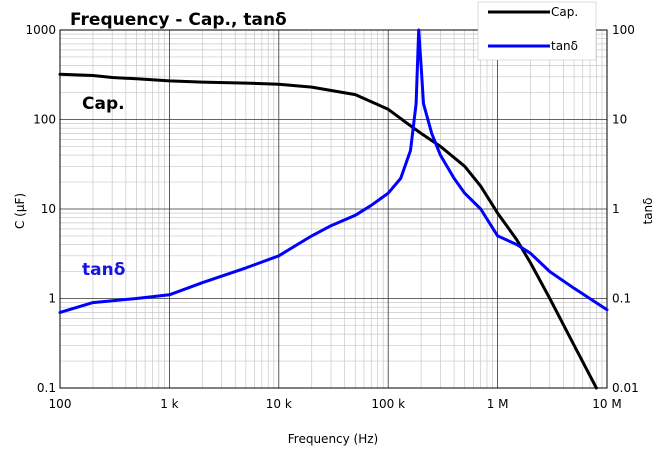  I want to click on x-tick-label: 10 k, so click(279, 404).